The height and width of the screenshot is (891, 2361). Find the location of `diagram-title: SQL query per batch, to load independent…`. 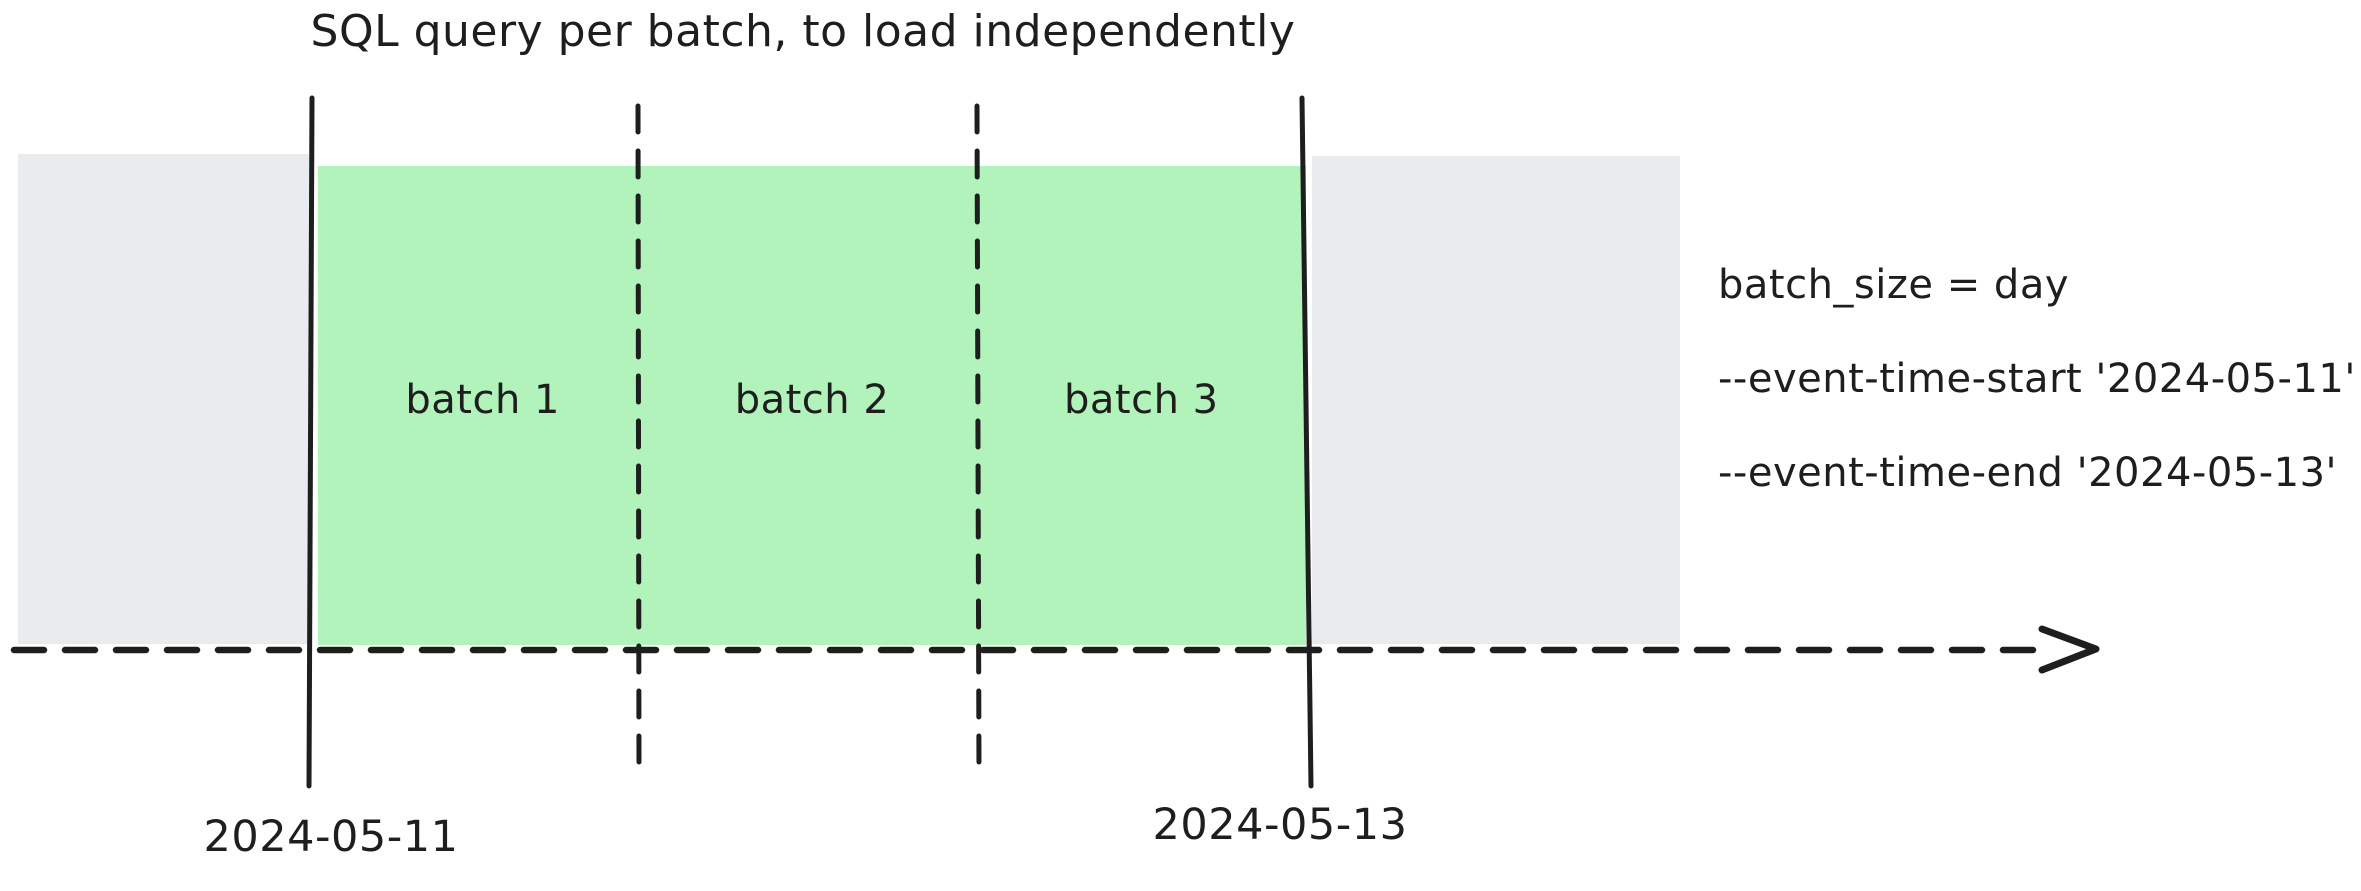

diagram-title: SQL query per batch, to load independent… is located at coordinates (803, 31).